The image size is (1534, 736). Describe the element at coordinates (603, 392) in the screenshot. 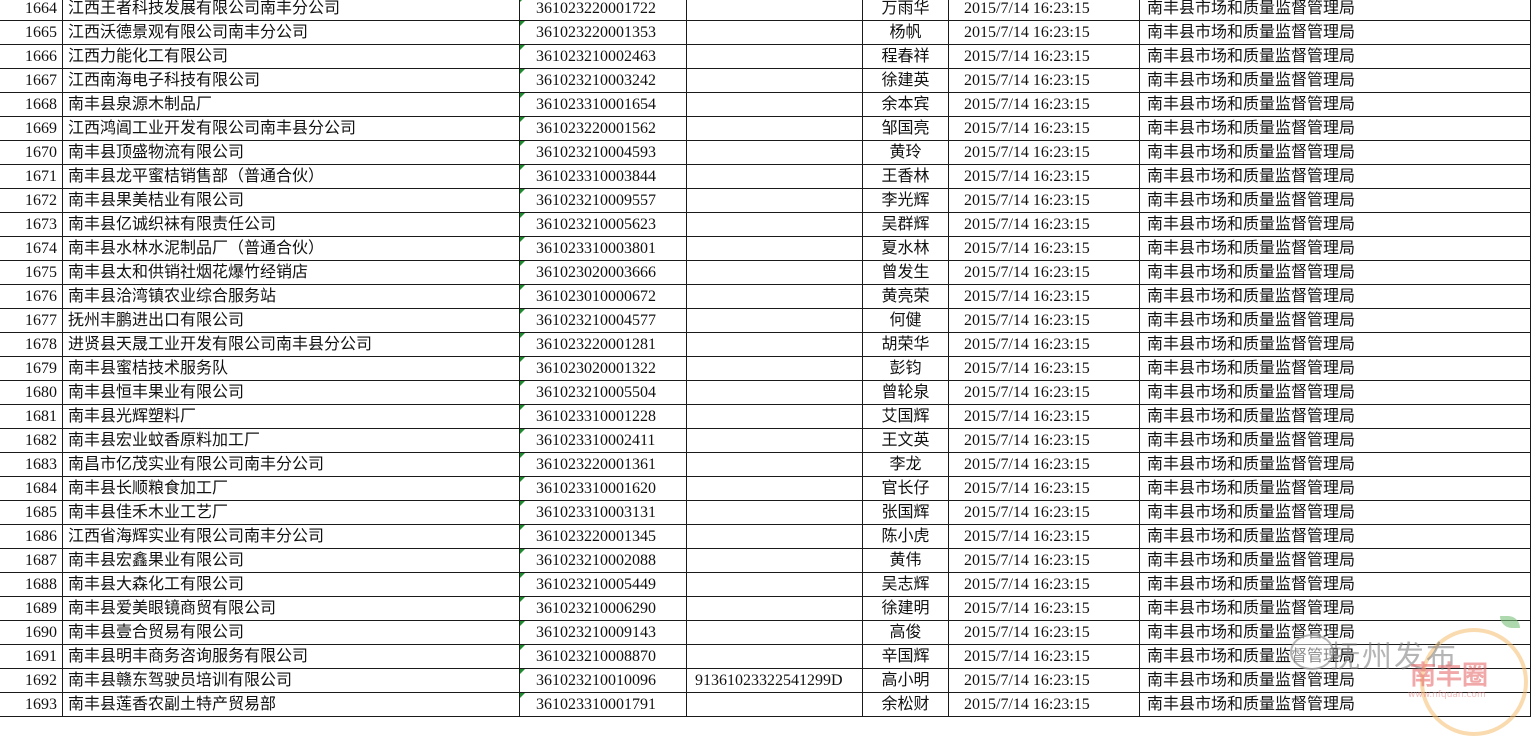

I see `registration-number-cell: 361023210005504` at that location.